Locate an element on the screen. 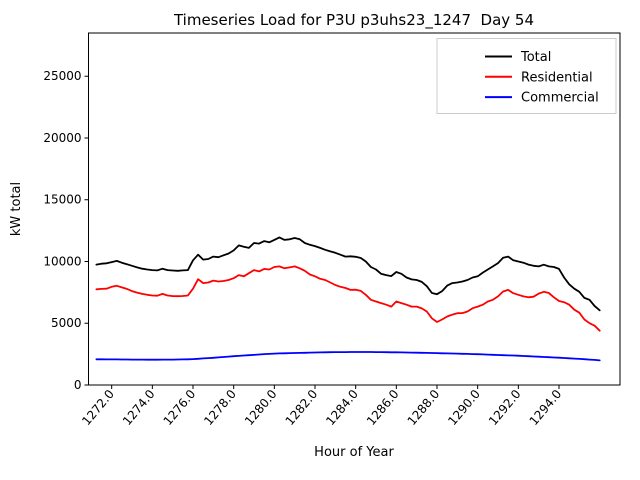  x-tick-label: 1288.0 is located at coordinates (424, 407).